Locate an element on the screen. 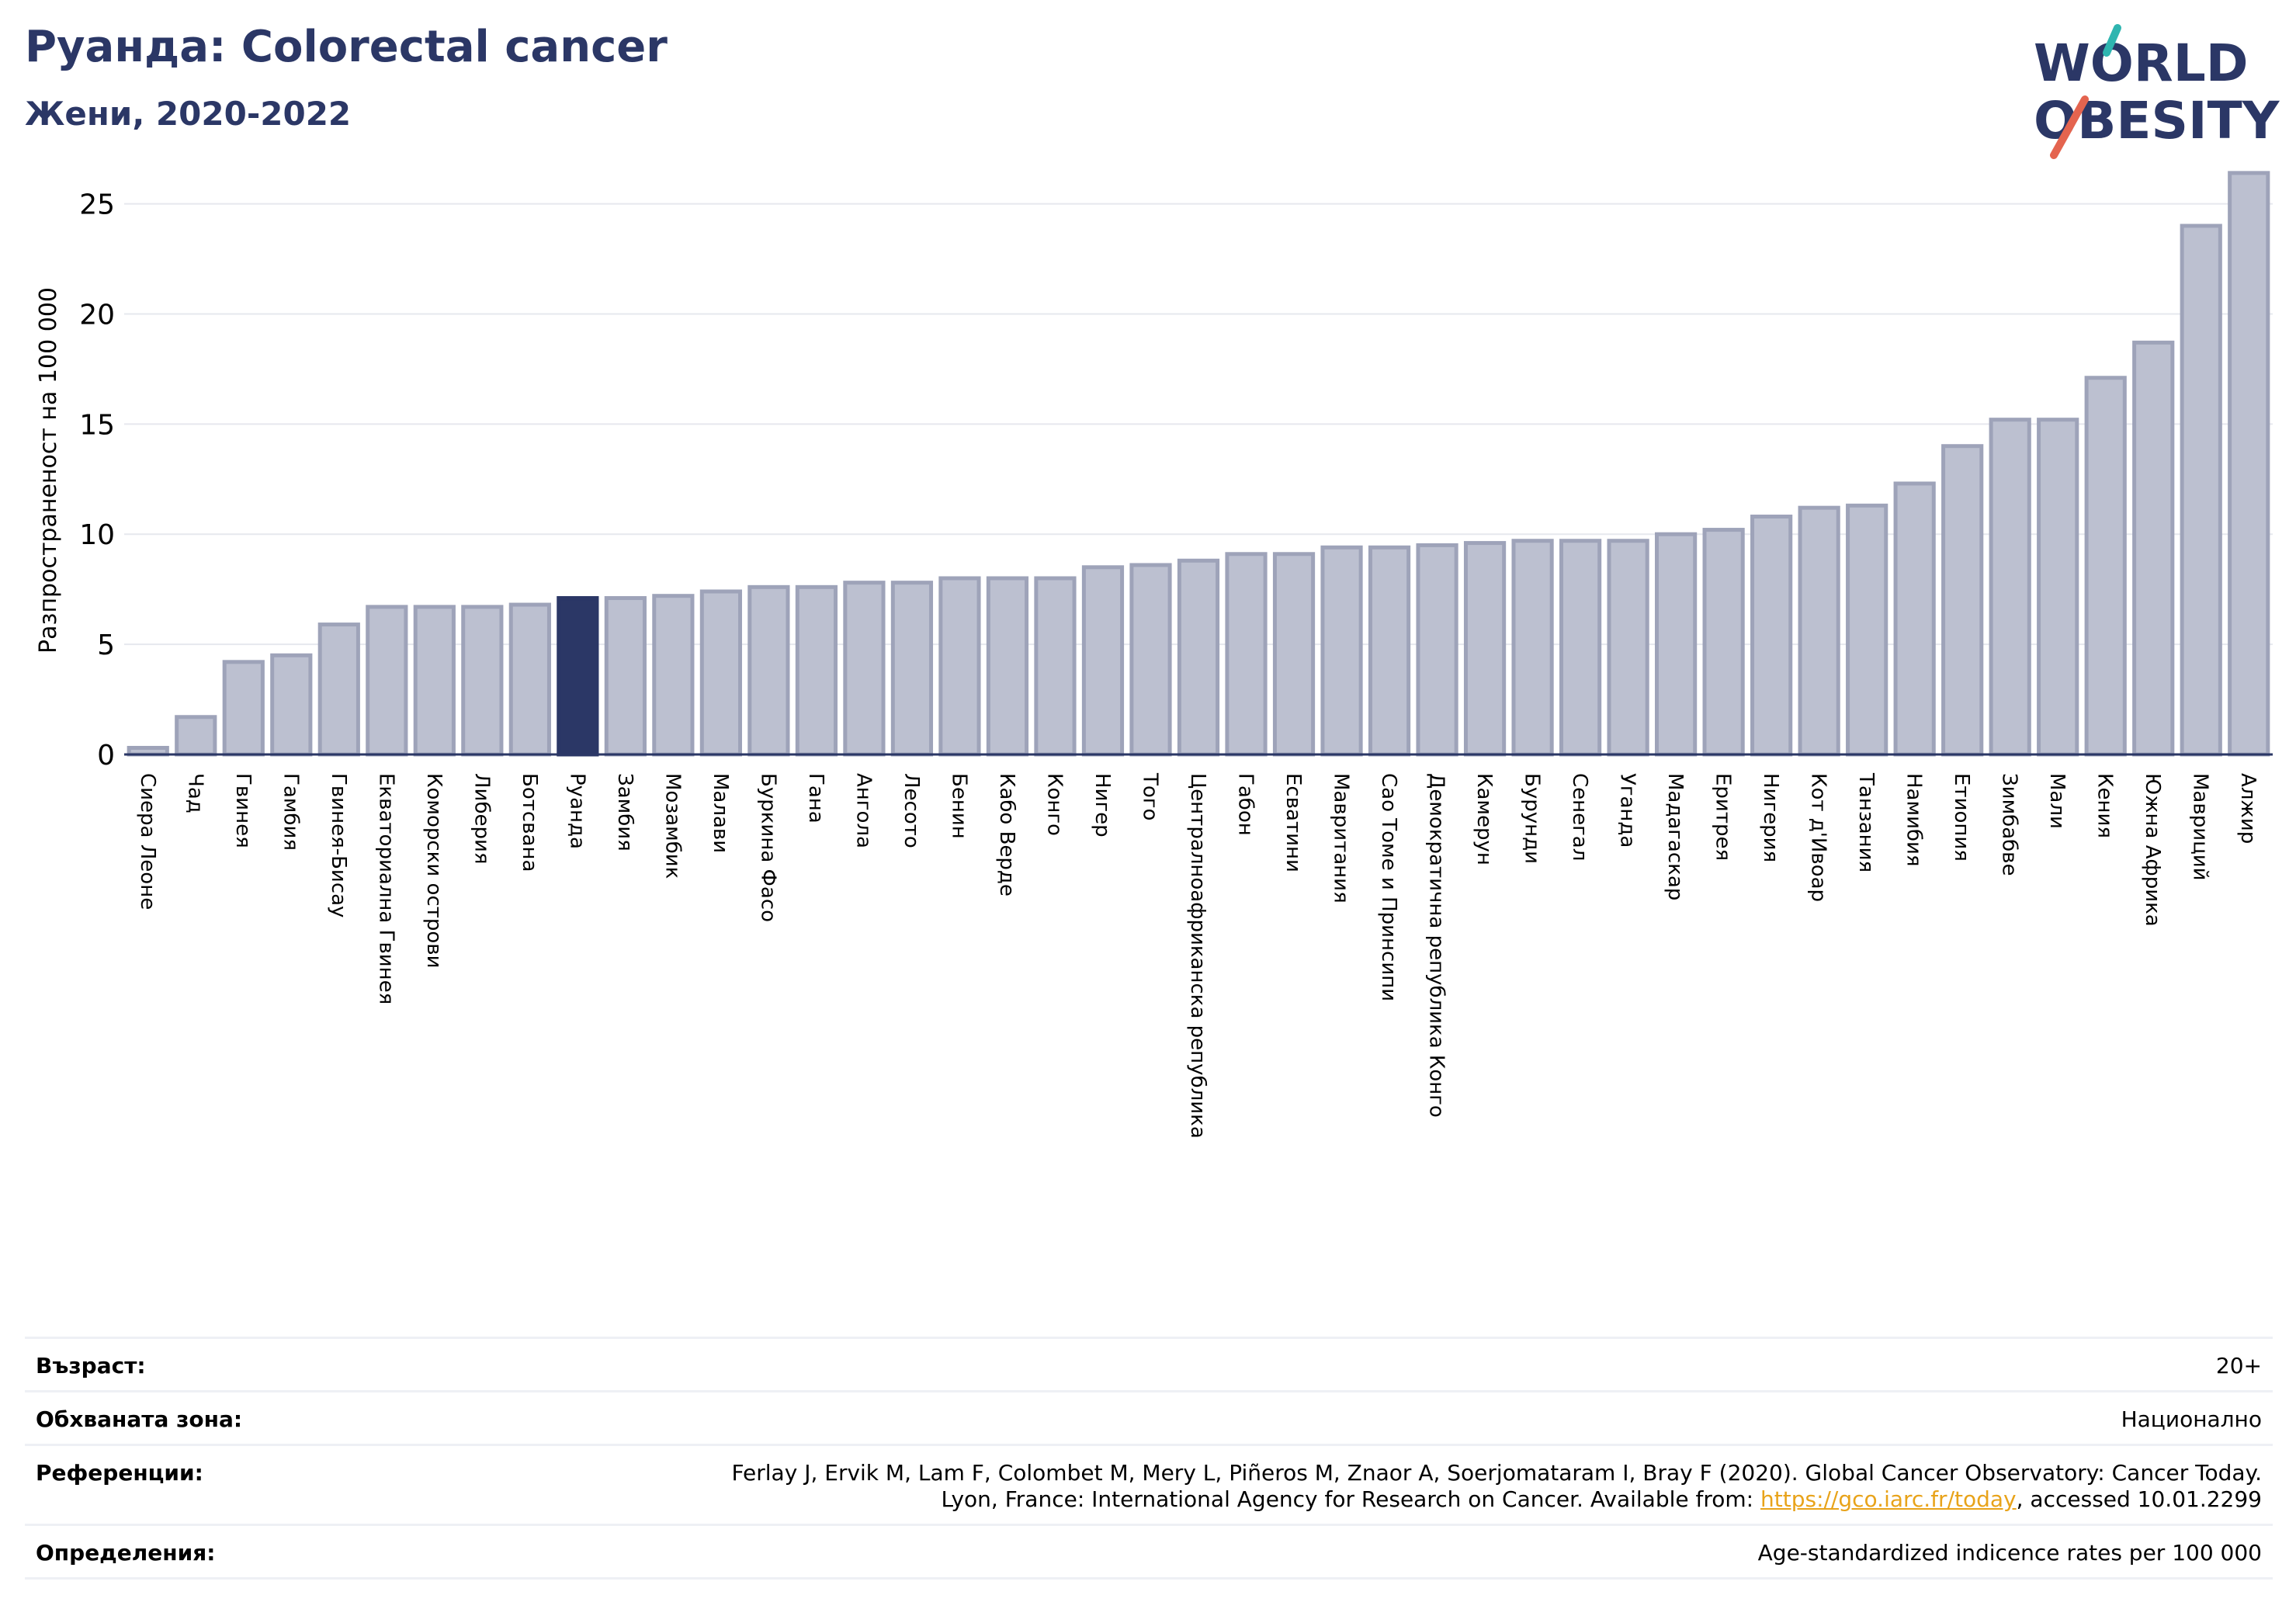  x-tick-label: Сао Томе и Принсипи is located at coordinates (1388, 887).